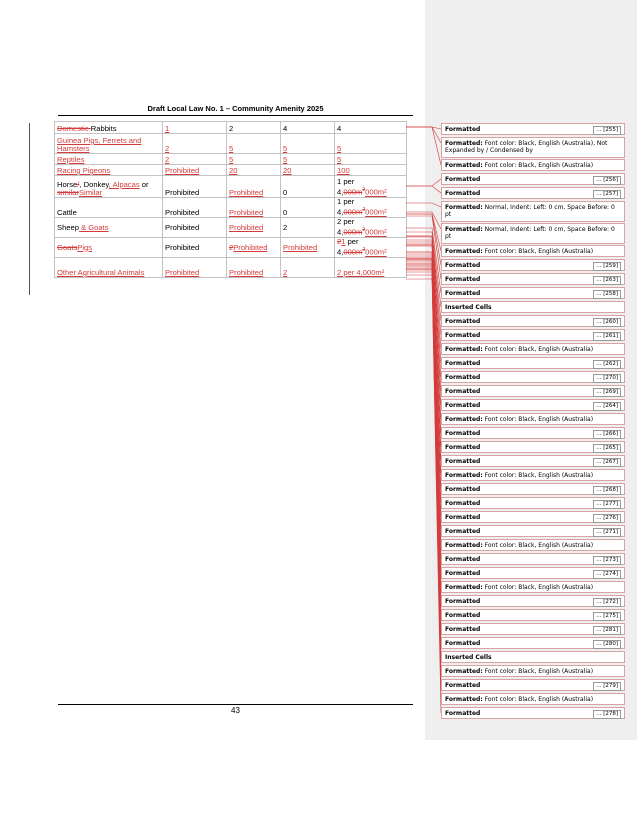 The height and width of the screenshot is (825, 637). Describe the element at coordinates (533, 573) in the screenshot. I see `comment-balloon: Formatted ... [274]` at that location.